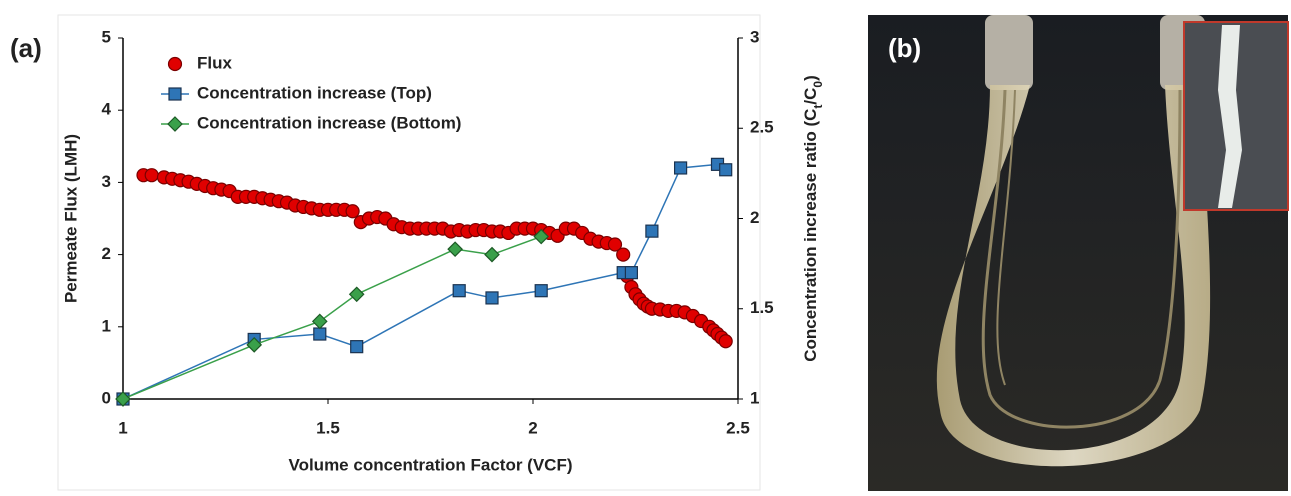 The image size is (1291, 496). What do you see at coordinates (754, 217) in the screenshot?
I see `y2-tick-label: 2` at bounding box center [754, 217].